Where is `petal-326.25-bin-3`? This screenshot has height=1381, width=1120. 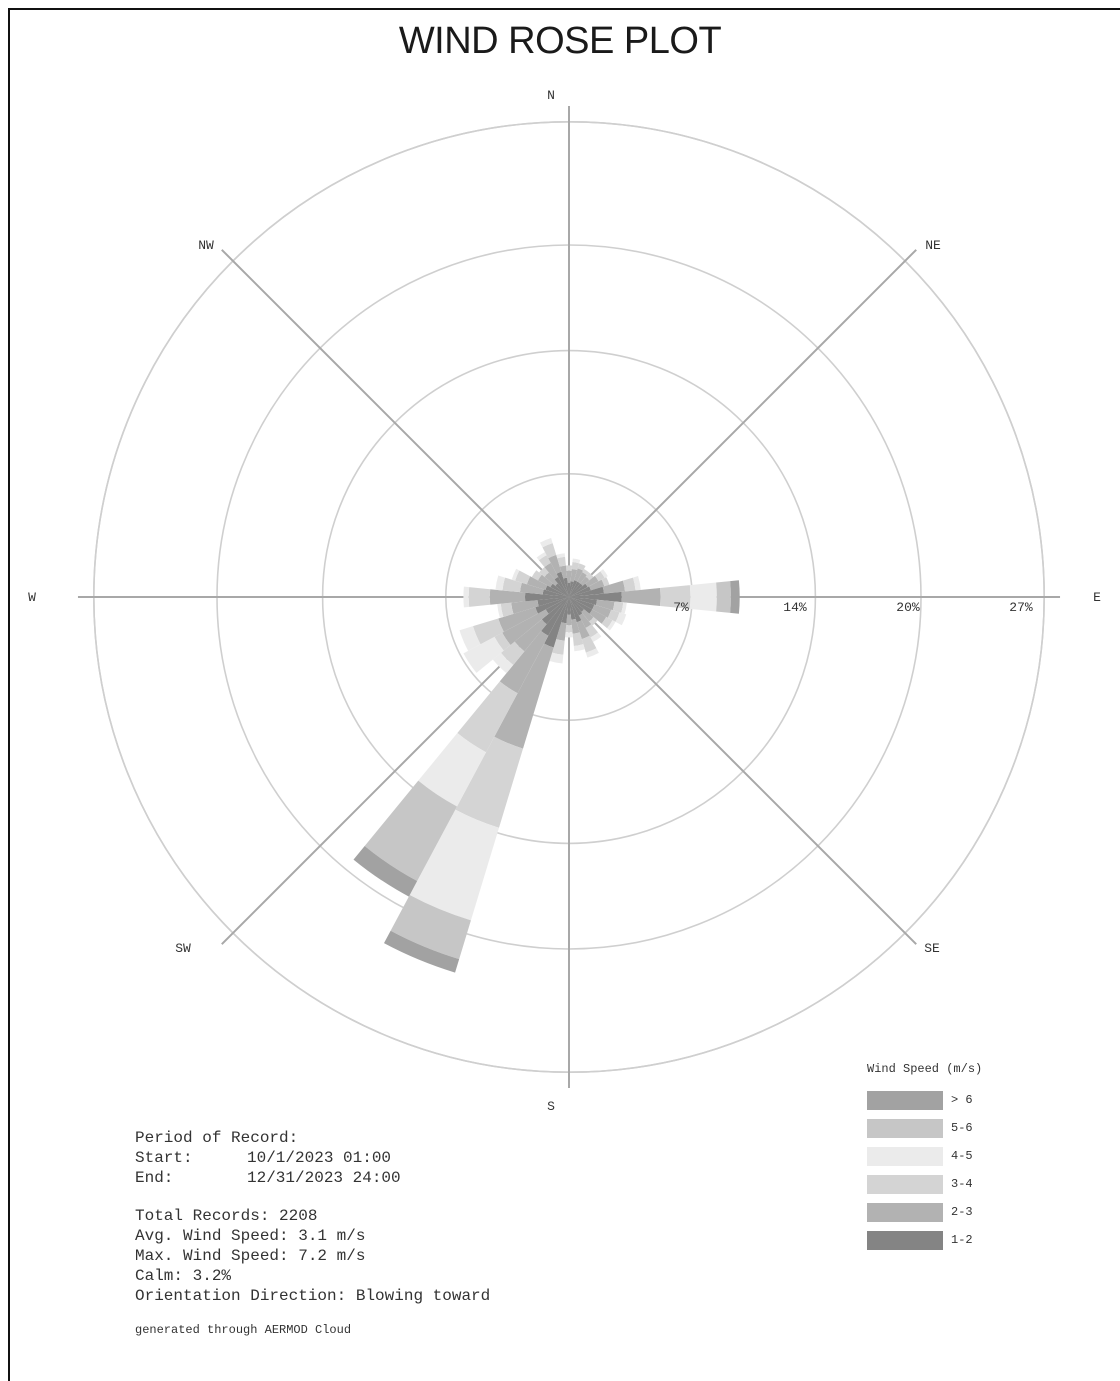
petal-326.25-bin-3 is located at coordinates (544, 561).